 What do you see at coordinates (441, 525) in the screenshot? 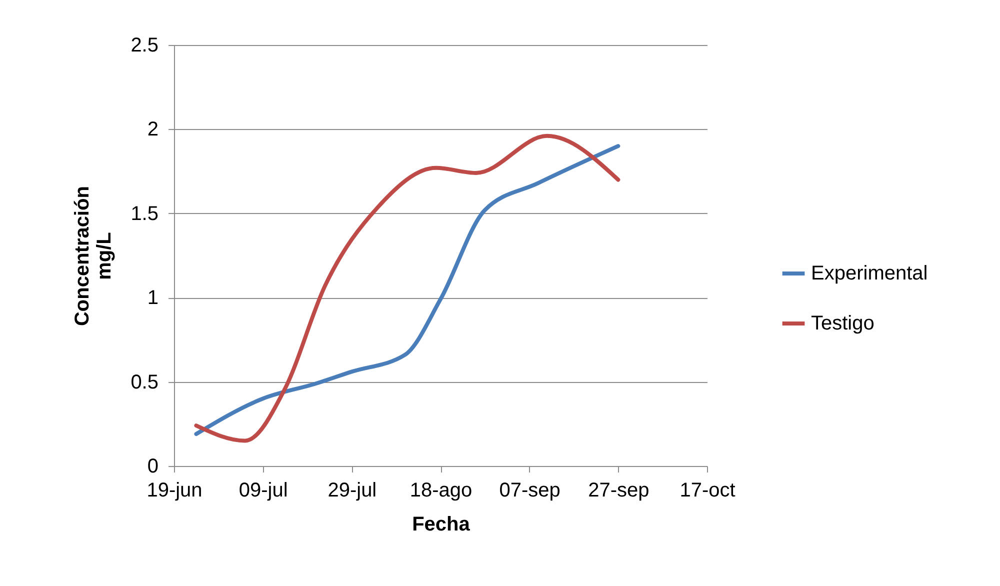
I see `x-axis-title: Fecha` at bounding box center [441, 525].